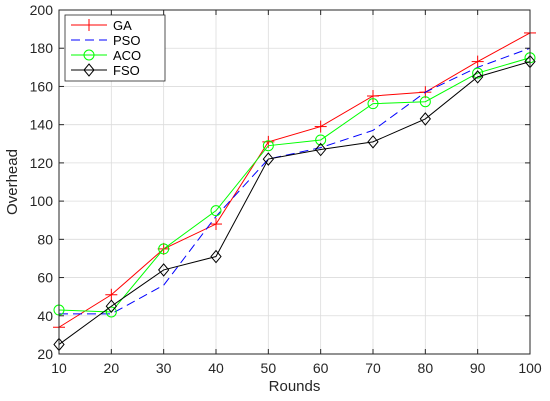  I want to click on legend-marker-fso, so click(89, 70).